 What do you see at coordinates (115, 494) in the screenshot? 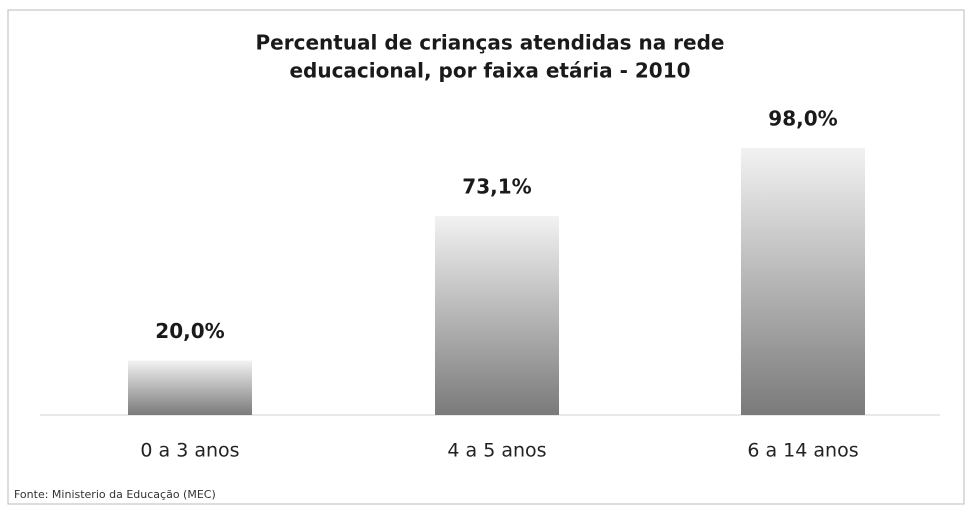
I see `source-note: Fonte: Ministerio da Educação (MEC)` at bounding box center [115, 494].